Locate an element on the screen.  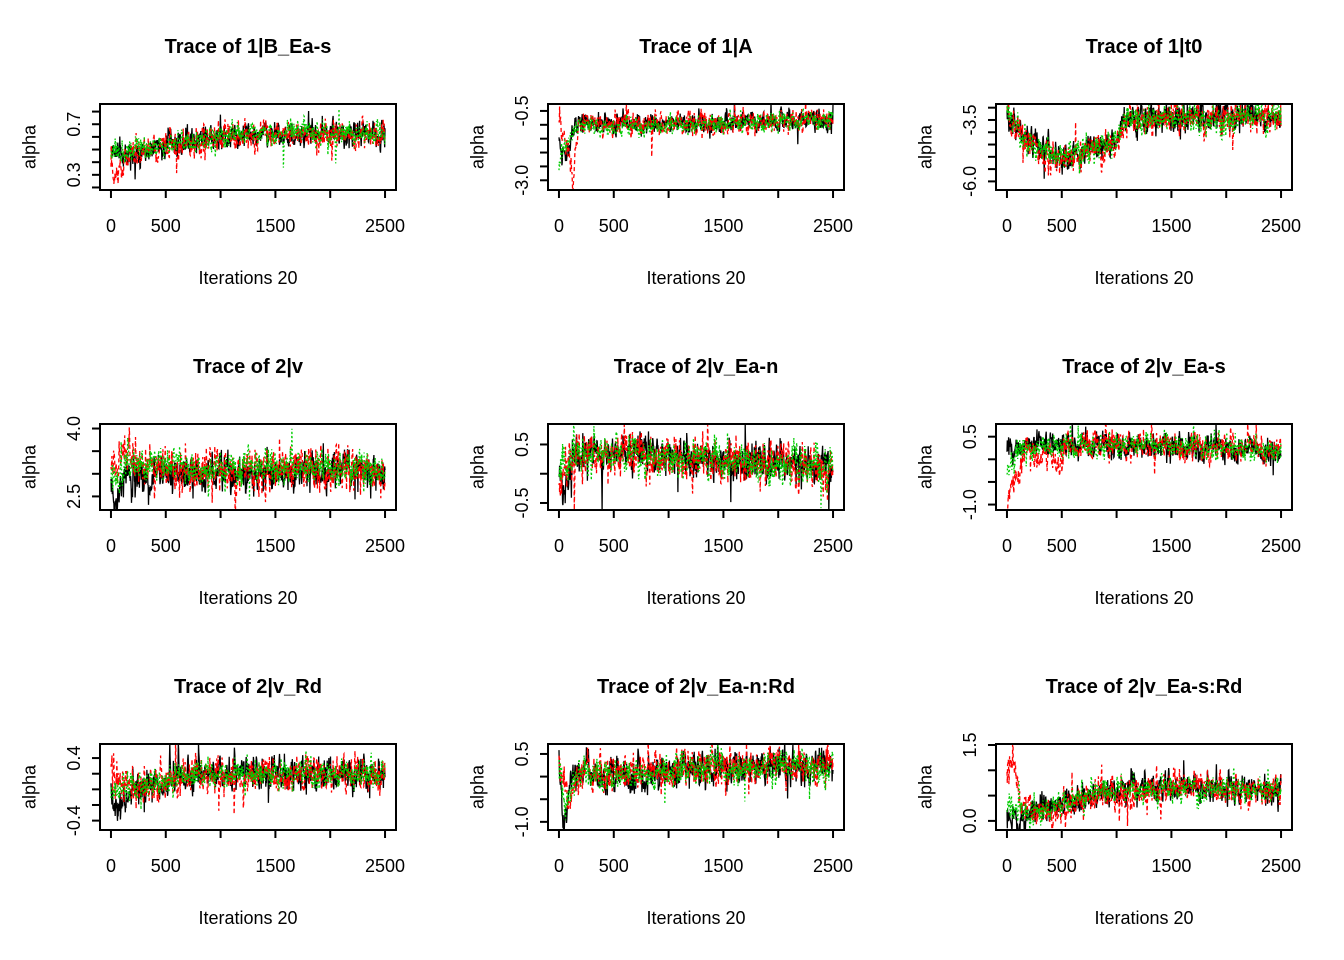
y-tick-label: -1.0 is located at coordinates (522, 821).